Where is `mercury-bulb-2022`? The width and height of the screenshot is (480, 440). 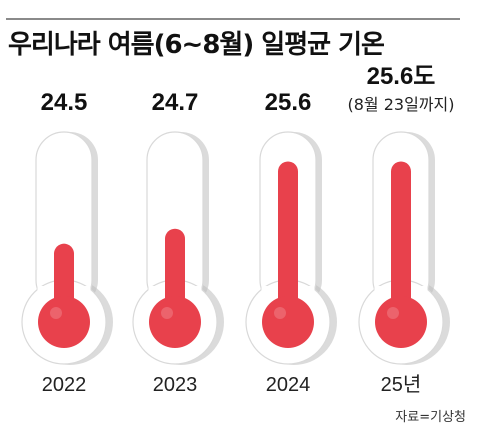
mercury-bulb-2022 is located at coordinates (64, 322).